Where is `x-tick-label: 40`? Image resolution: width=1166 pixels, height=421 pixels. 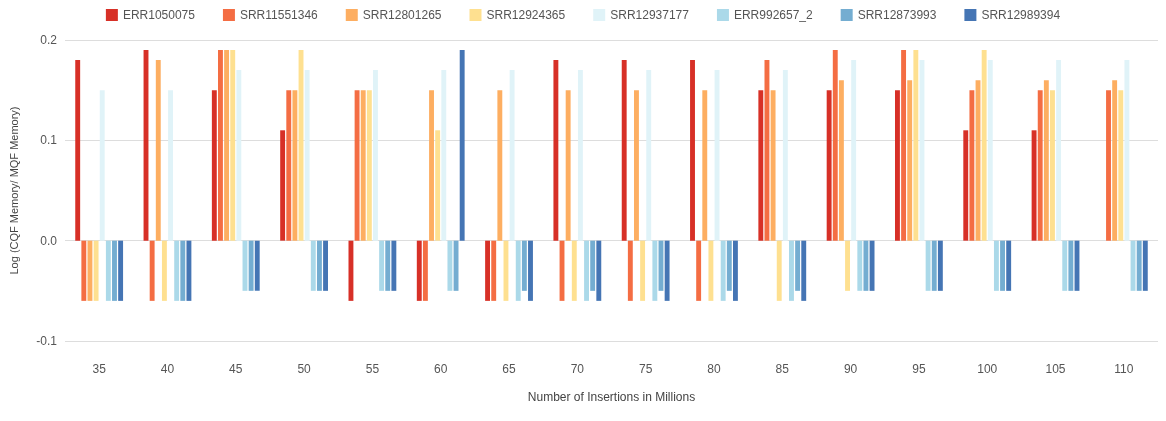
x-tick-label: 40 is located at coordinates (167, 369).